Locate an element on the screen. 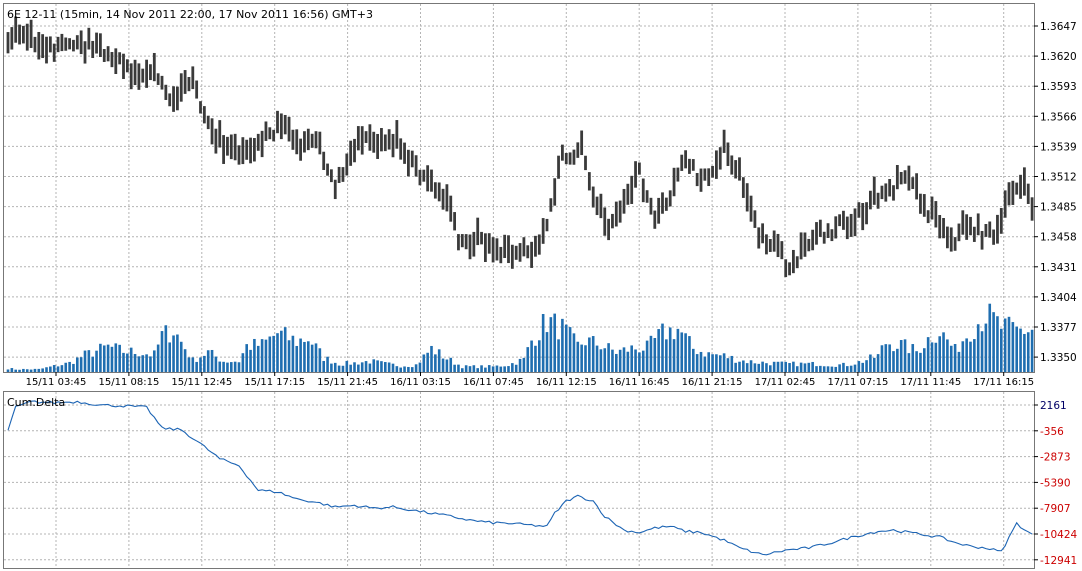 The height and width of the screenshot is (571, 1082). x-tick-label: 16/11 07:45 is located at coordinates (493, 382).